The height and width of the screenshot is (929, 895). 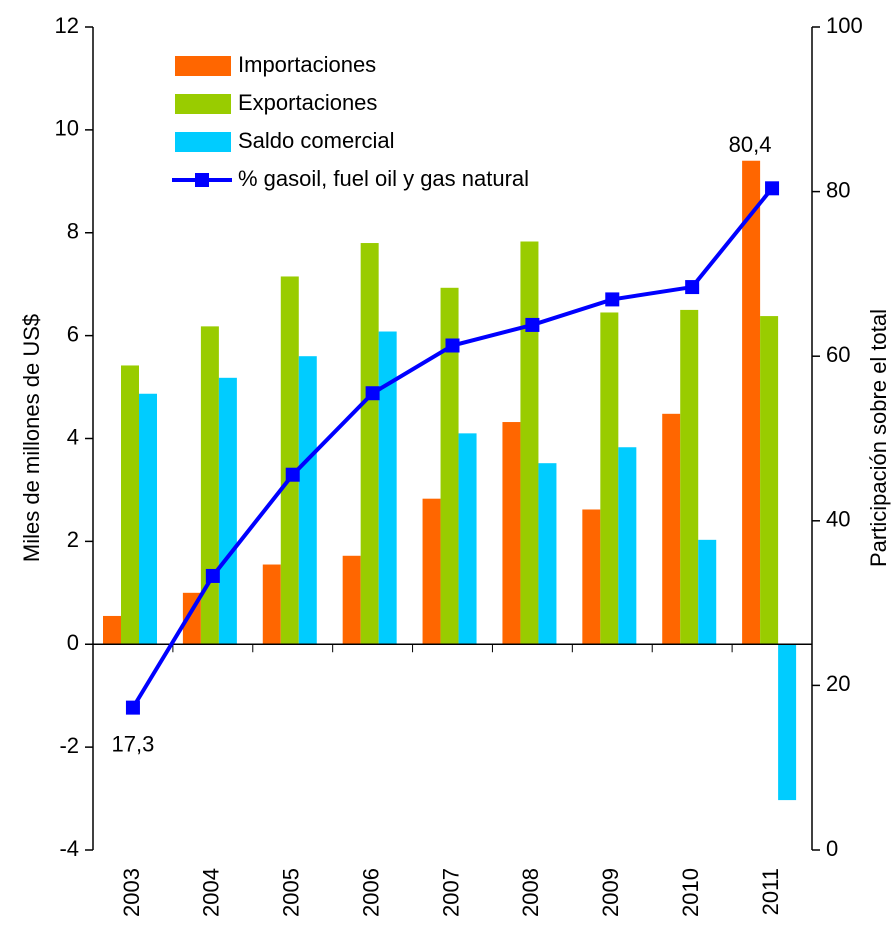 I want to click on y2-tick-label: 40, so click(x=838, y=519).